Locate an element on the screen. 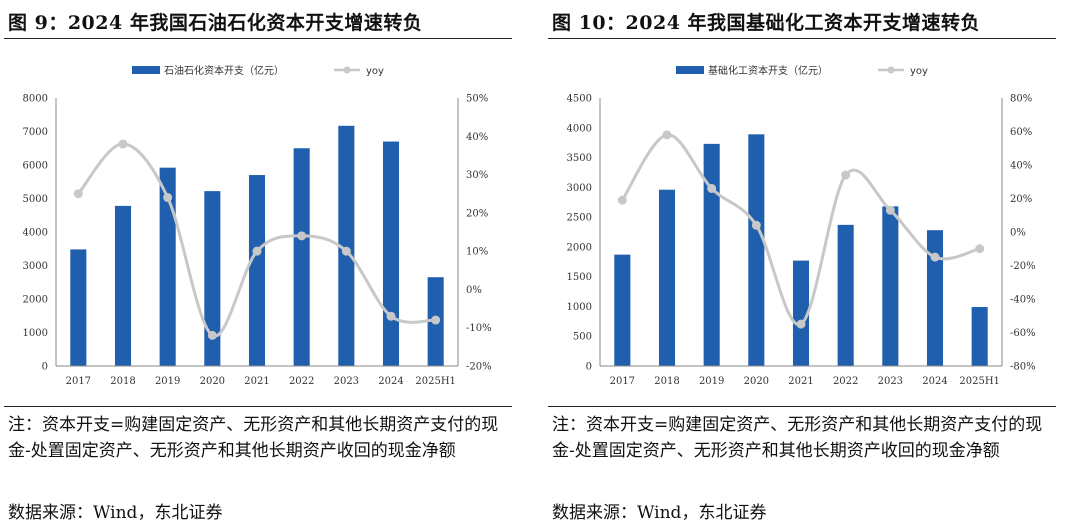 Image resolution: width=1080 pixels, height=532 pixels. figure-title: 图 9：2024 年我国石油石化资本开支增速转负 is located at coordinates (215, 23).